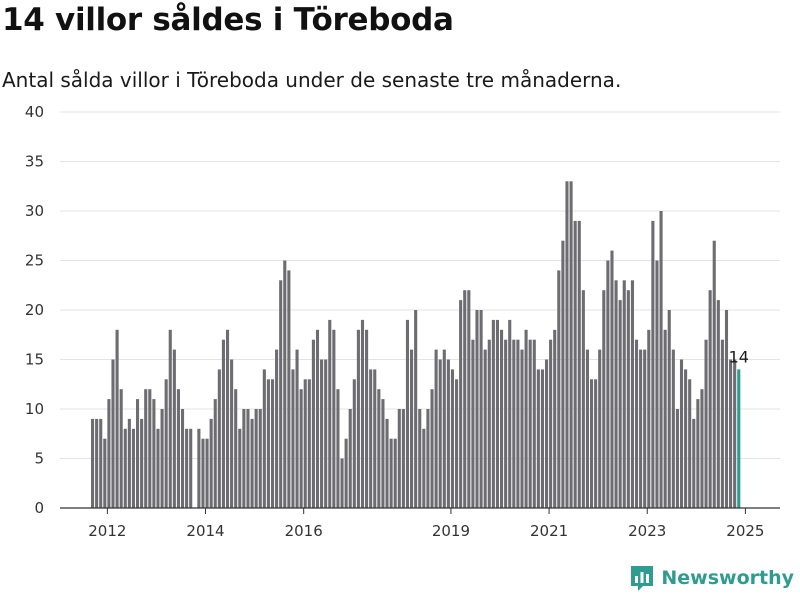  Describe the element at coordinates (34, 360) in the screenshot. I see `y-tick-label: 15` at that location.